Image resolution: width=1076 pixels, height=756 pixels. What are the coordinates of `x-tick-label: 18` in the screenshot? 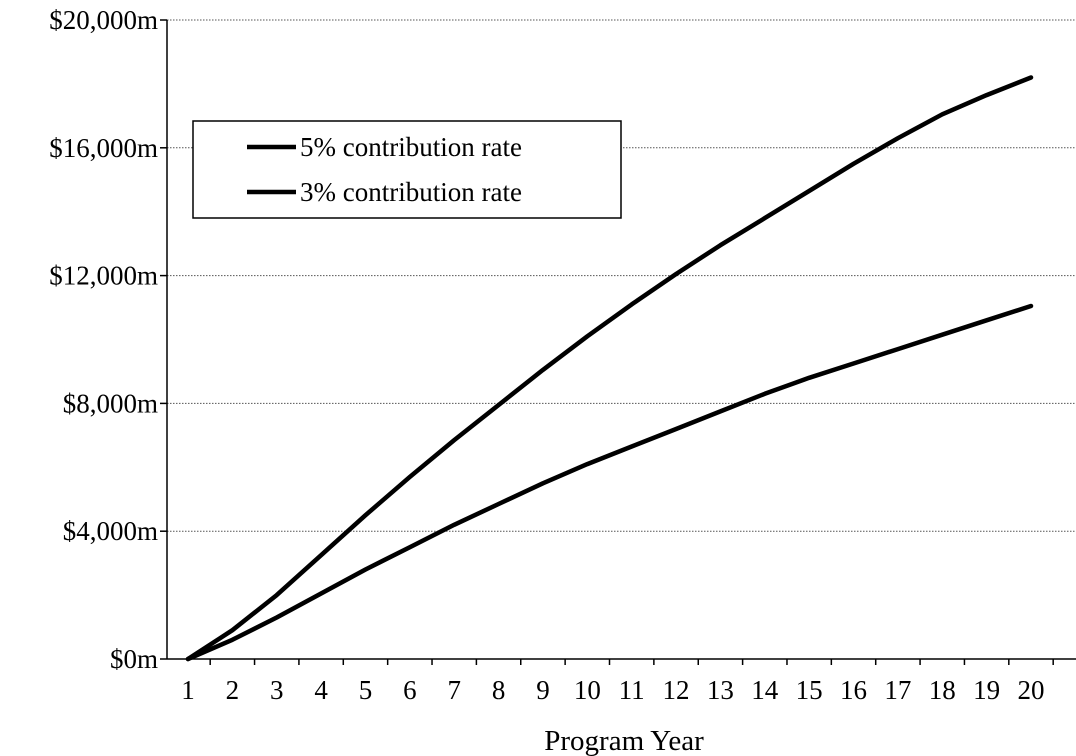 It's located at (942, 690).